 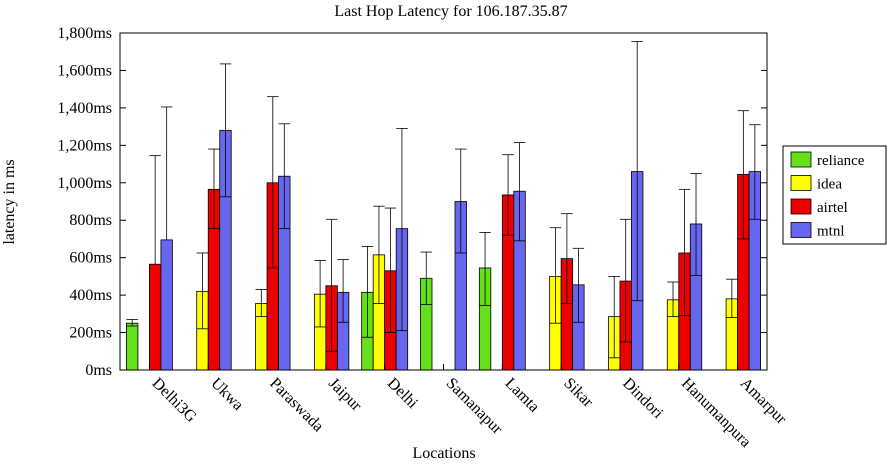 What do you see at coordinates (84, 70) in the screenshot?
I see `y-tick-label: 1,600ms` at bounding box center [84, 70].